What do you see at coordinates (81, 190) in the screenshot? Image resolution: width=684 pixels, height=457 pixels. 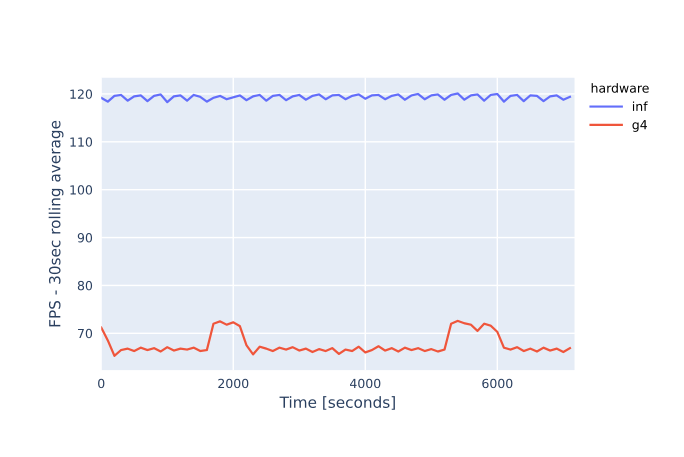 I see `y-tick-label: 100` at bounding box center [81, 190].